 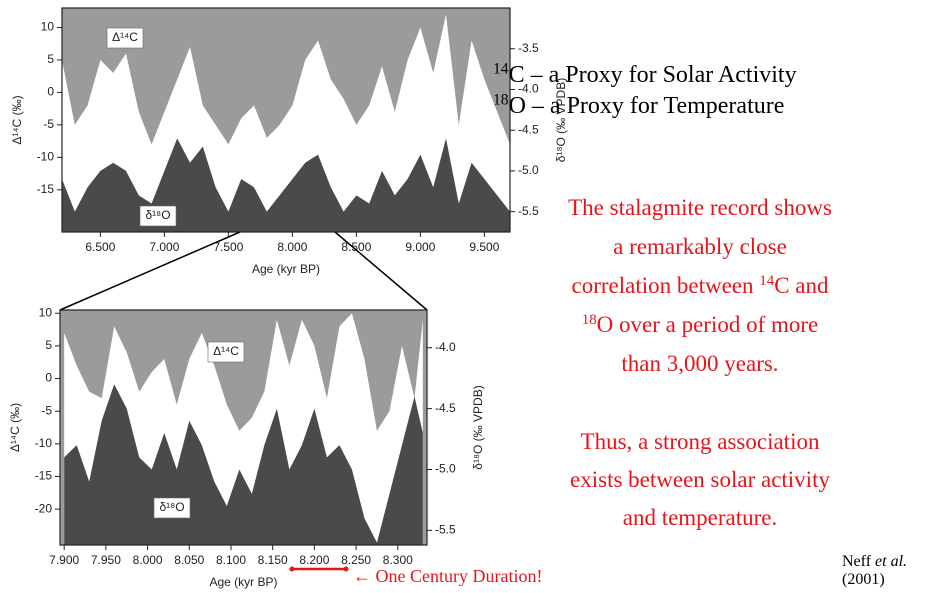 What do you see at coordinates (189, 560) in the screenshot?
I see `x-tick-label: 8.050` at bounding box center [189, 560].